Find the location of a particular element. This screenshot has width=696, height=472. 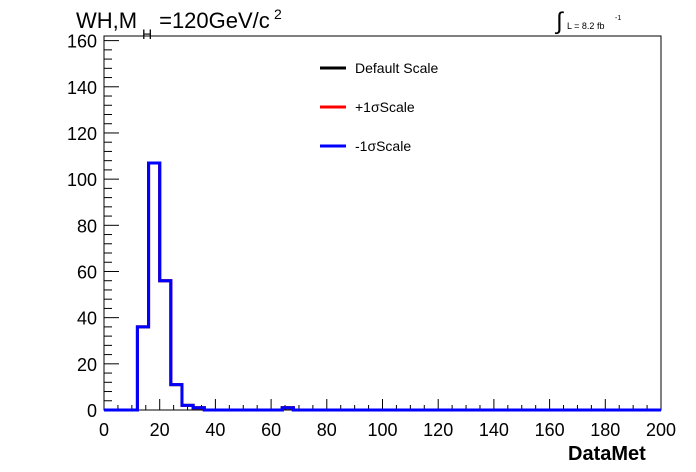

y-tick-label: 20 is located at coordinates (87, 365).